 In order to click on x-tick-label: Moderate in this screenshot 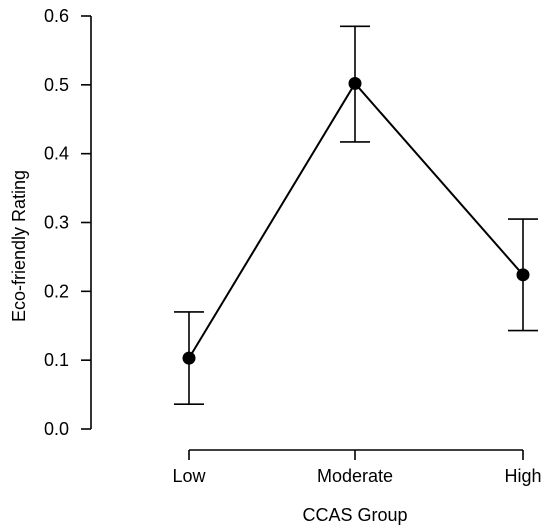, I will do `click(355, 476)`.